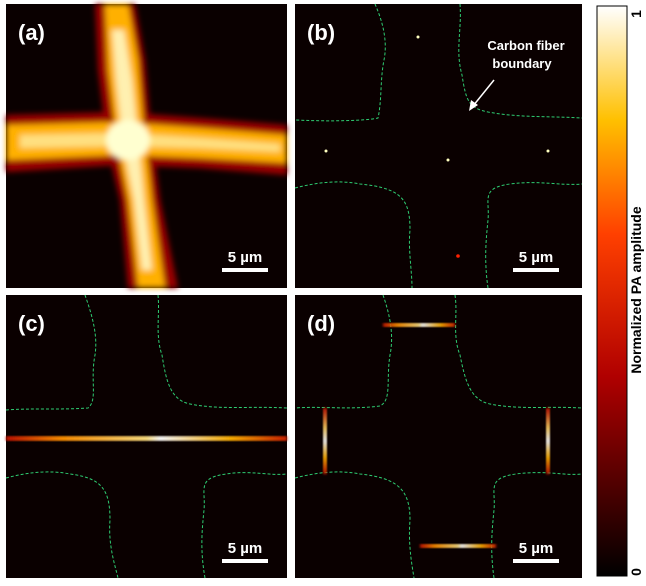 The image size is (646, 586). What do you see at coordinates (536, 270) in the screenshot?
I see `panel-b-scalebar` at bounding box center [536, 270].